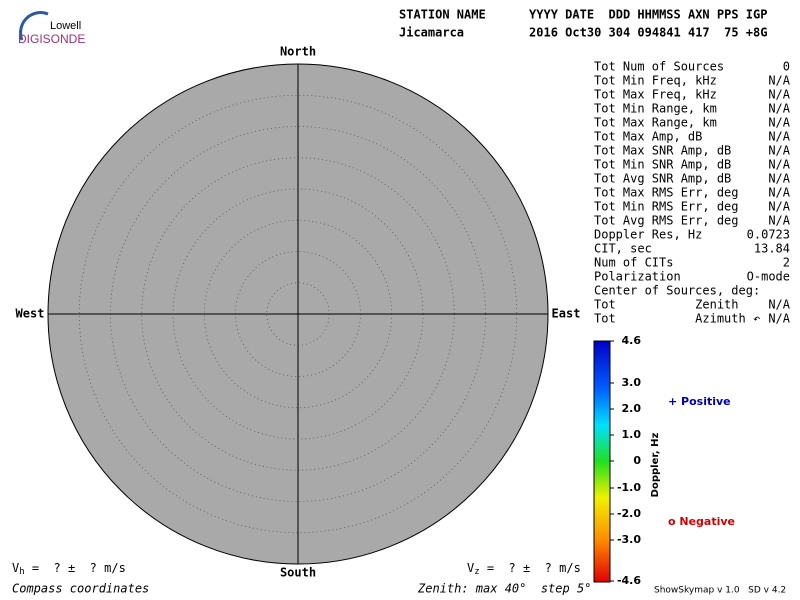  I want to click on logo-top: Lowell, so click(65, 26).